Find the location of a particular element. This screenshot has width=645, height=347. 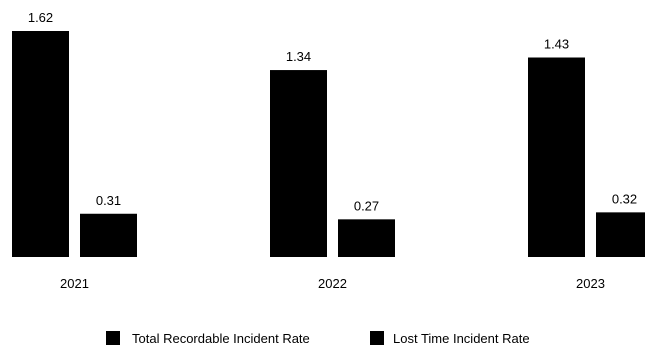

category-label-2021: 2021 is located at coordinates (74, 283).